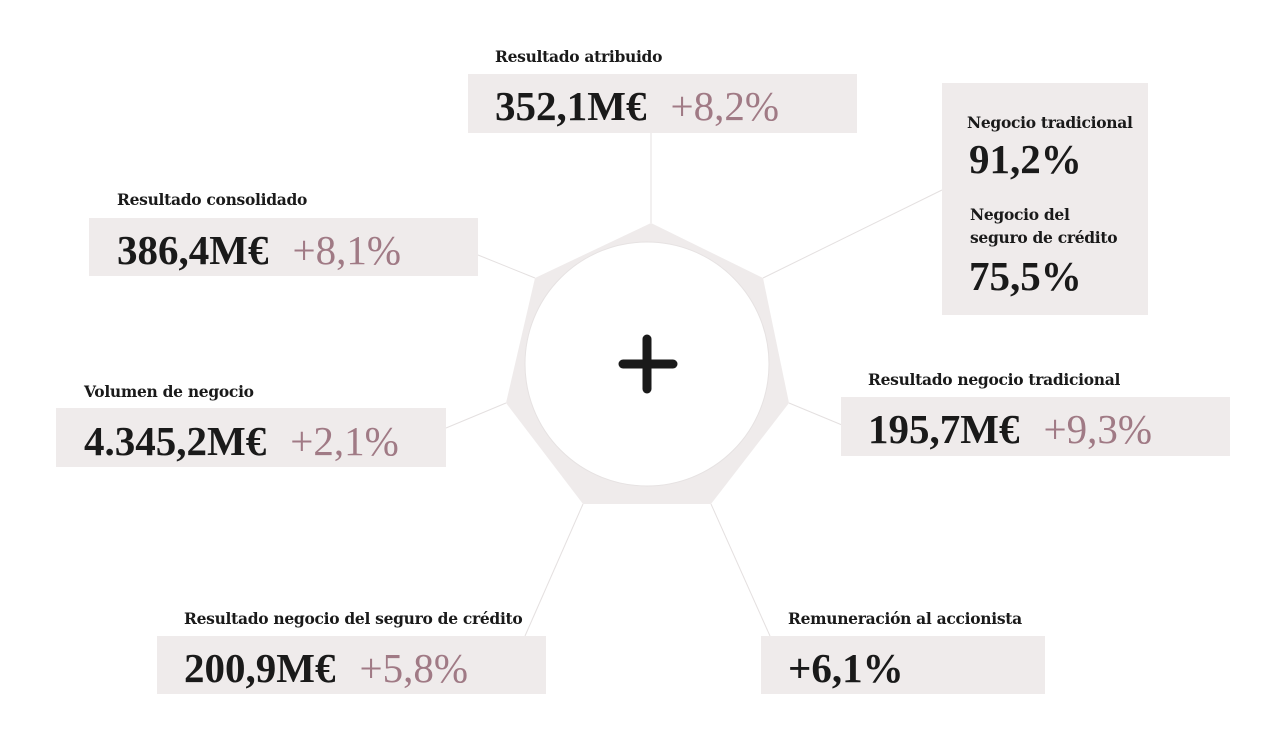 This screenshot has width=1280, height=740. Describe the element at coordinates (260, 668) in the screenshot. I see `resultado-seguro-credito-value: 200,9M€` at that location.